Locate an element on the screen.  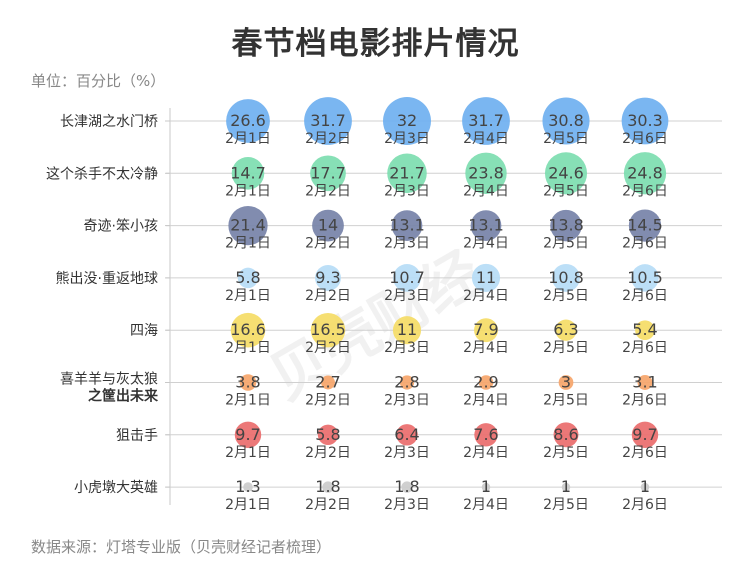
value-label: 2.8 is located at coordinates (406, 382).